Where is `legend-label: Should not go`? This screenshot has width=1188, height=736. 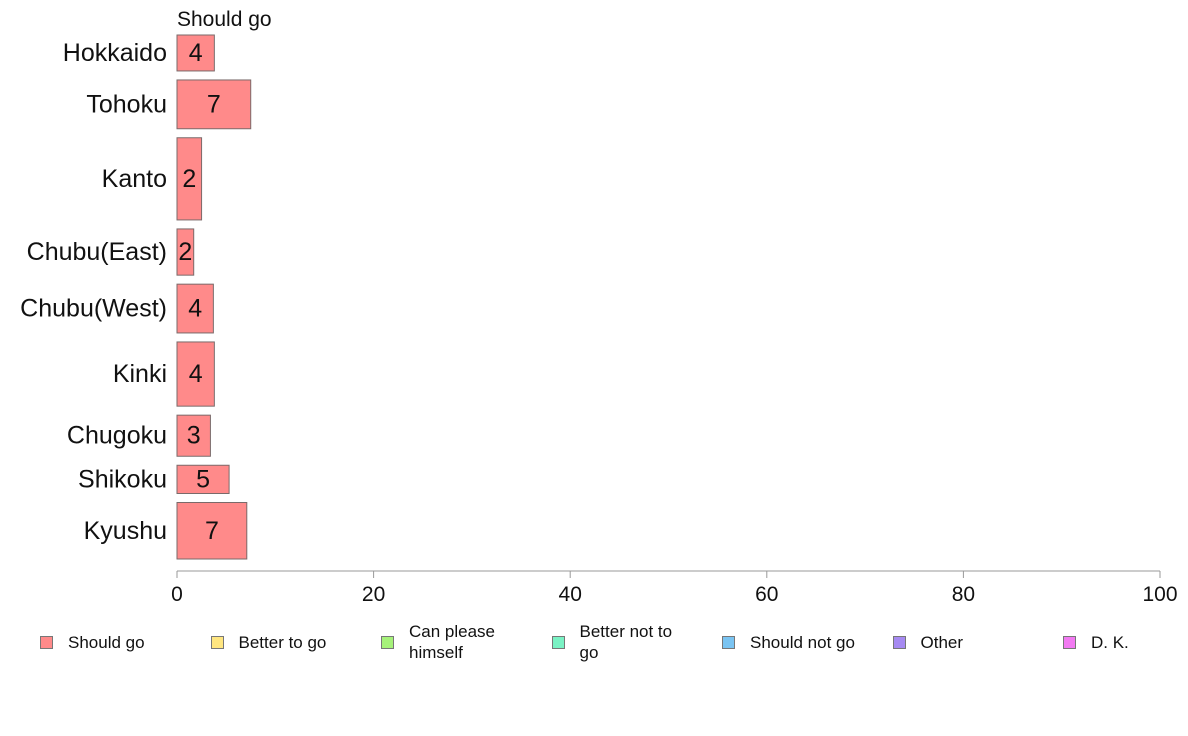 legend-label: Should not go is located at coordinates (802, 642).